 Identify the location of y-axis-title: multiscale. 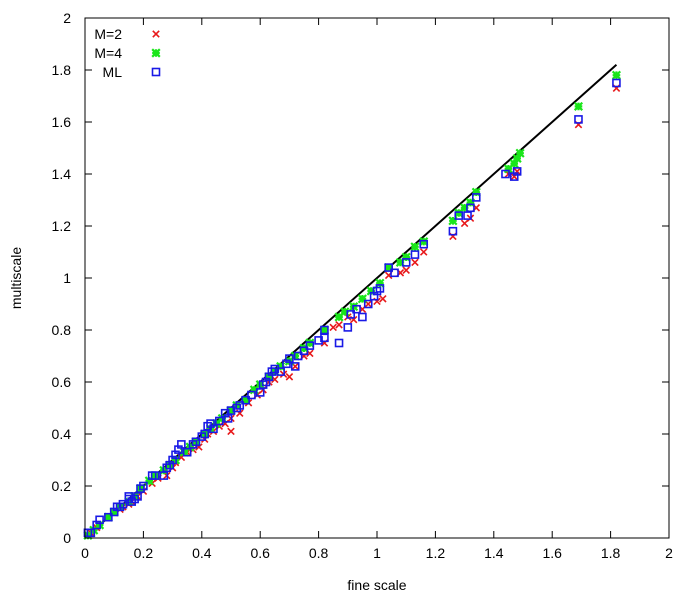
(16, 278).